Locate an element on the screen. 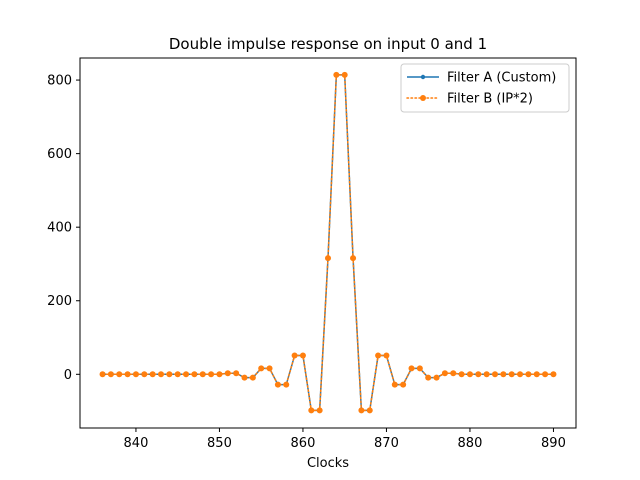 This screenshot has height=480, width=640. y-tick-label: 200 is located at coordinates (59, 301).